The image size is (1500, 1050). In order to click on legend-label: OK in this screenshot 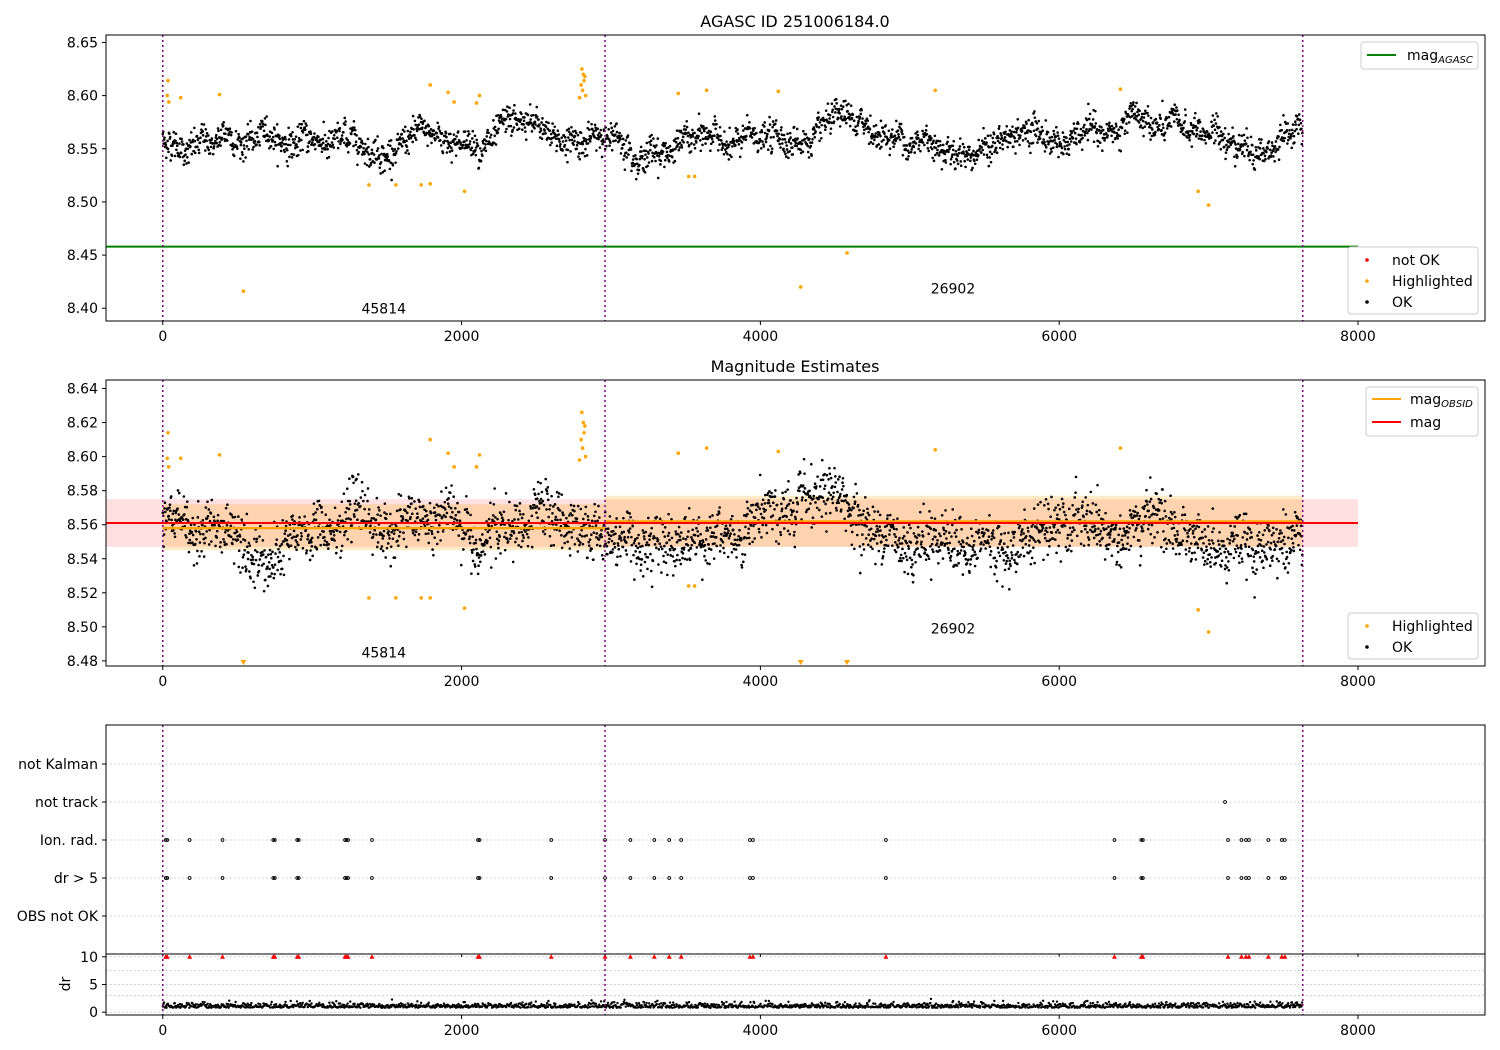, I will do `click(1402, 303)`.